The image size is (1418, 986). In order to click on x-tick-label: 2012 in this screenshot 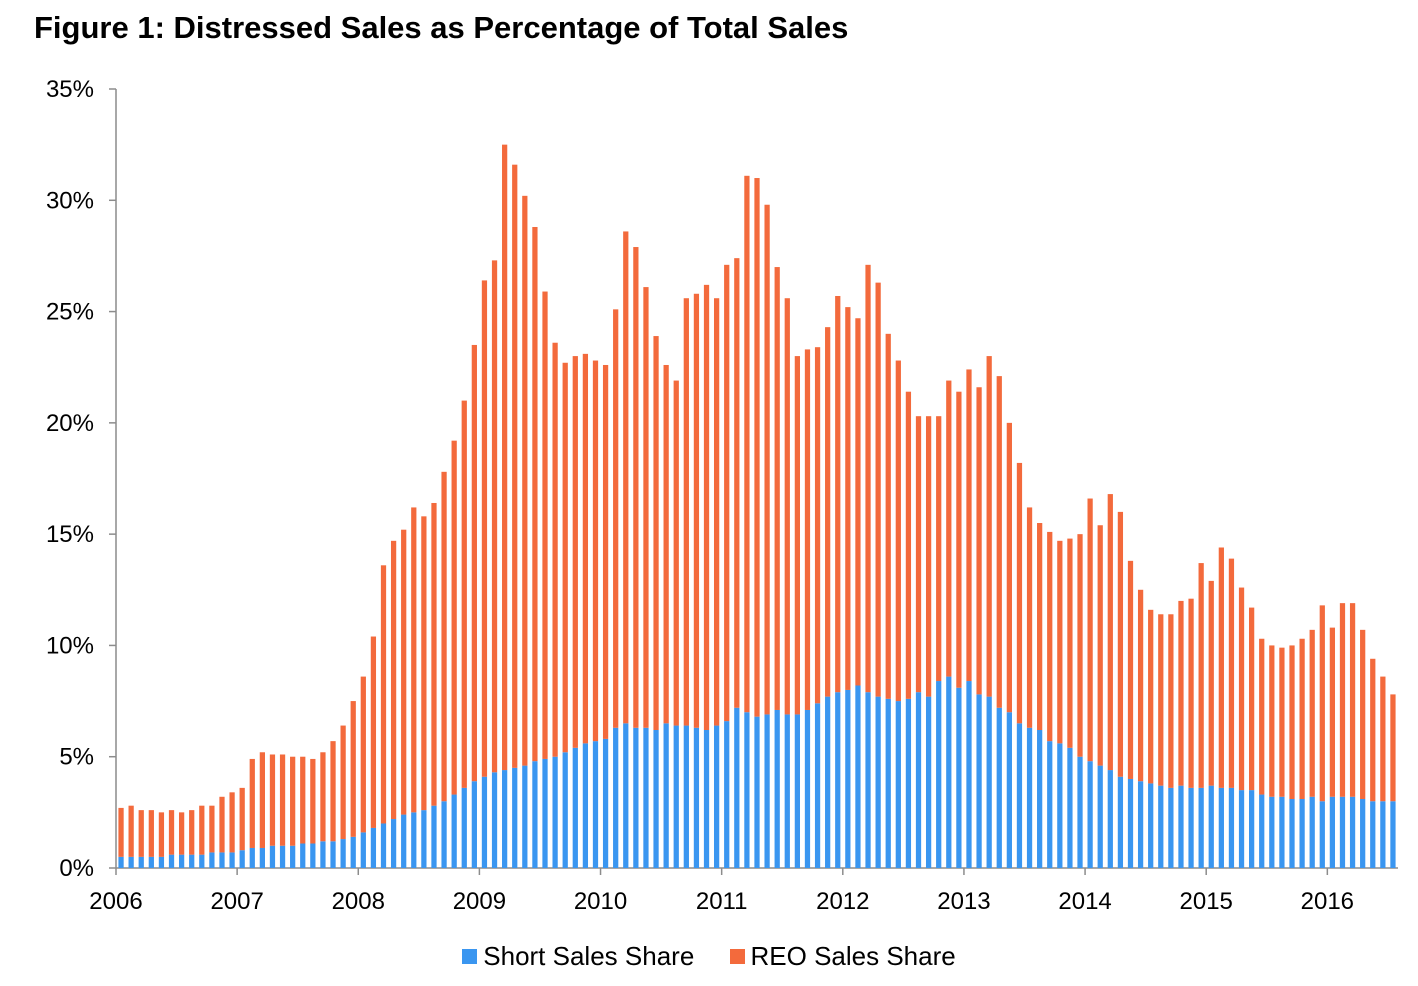, I will do `click(842, 901)`.